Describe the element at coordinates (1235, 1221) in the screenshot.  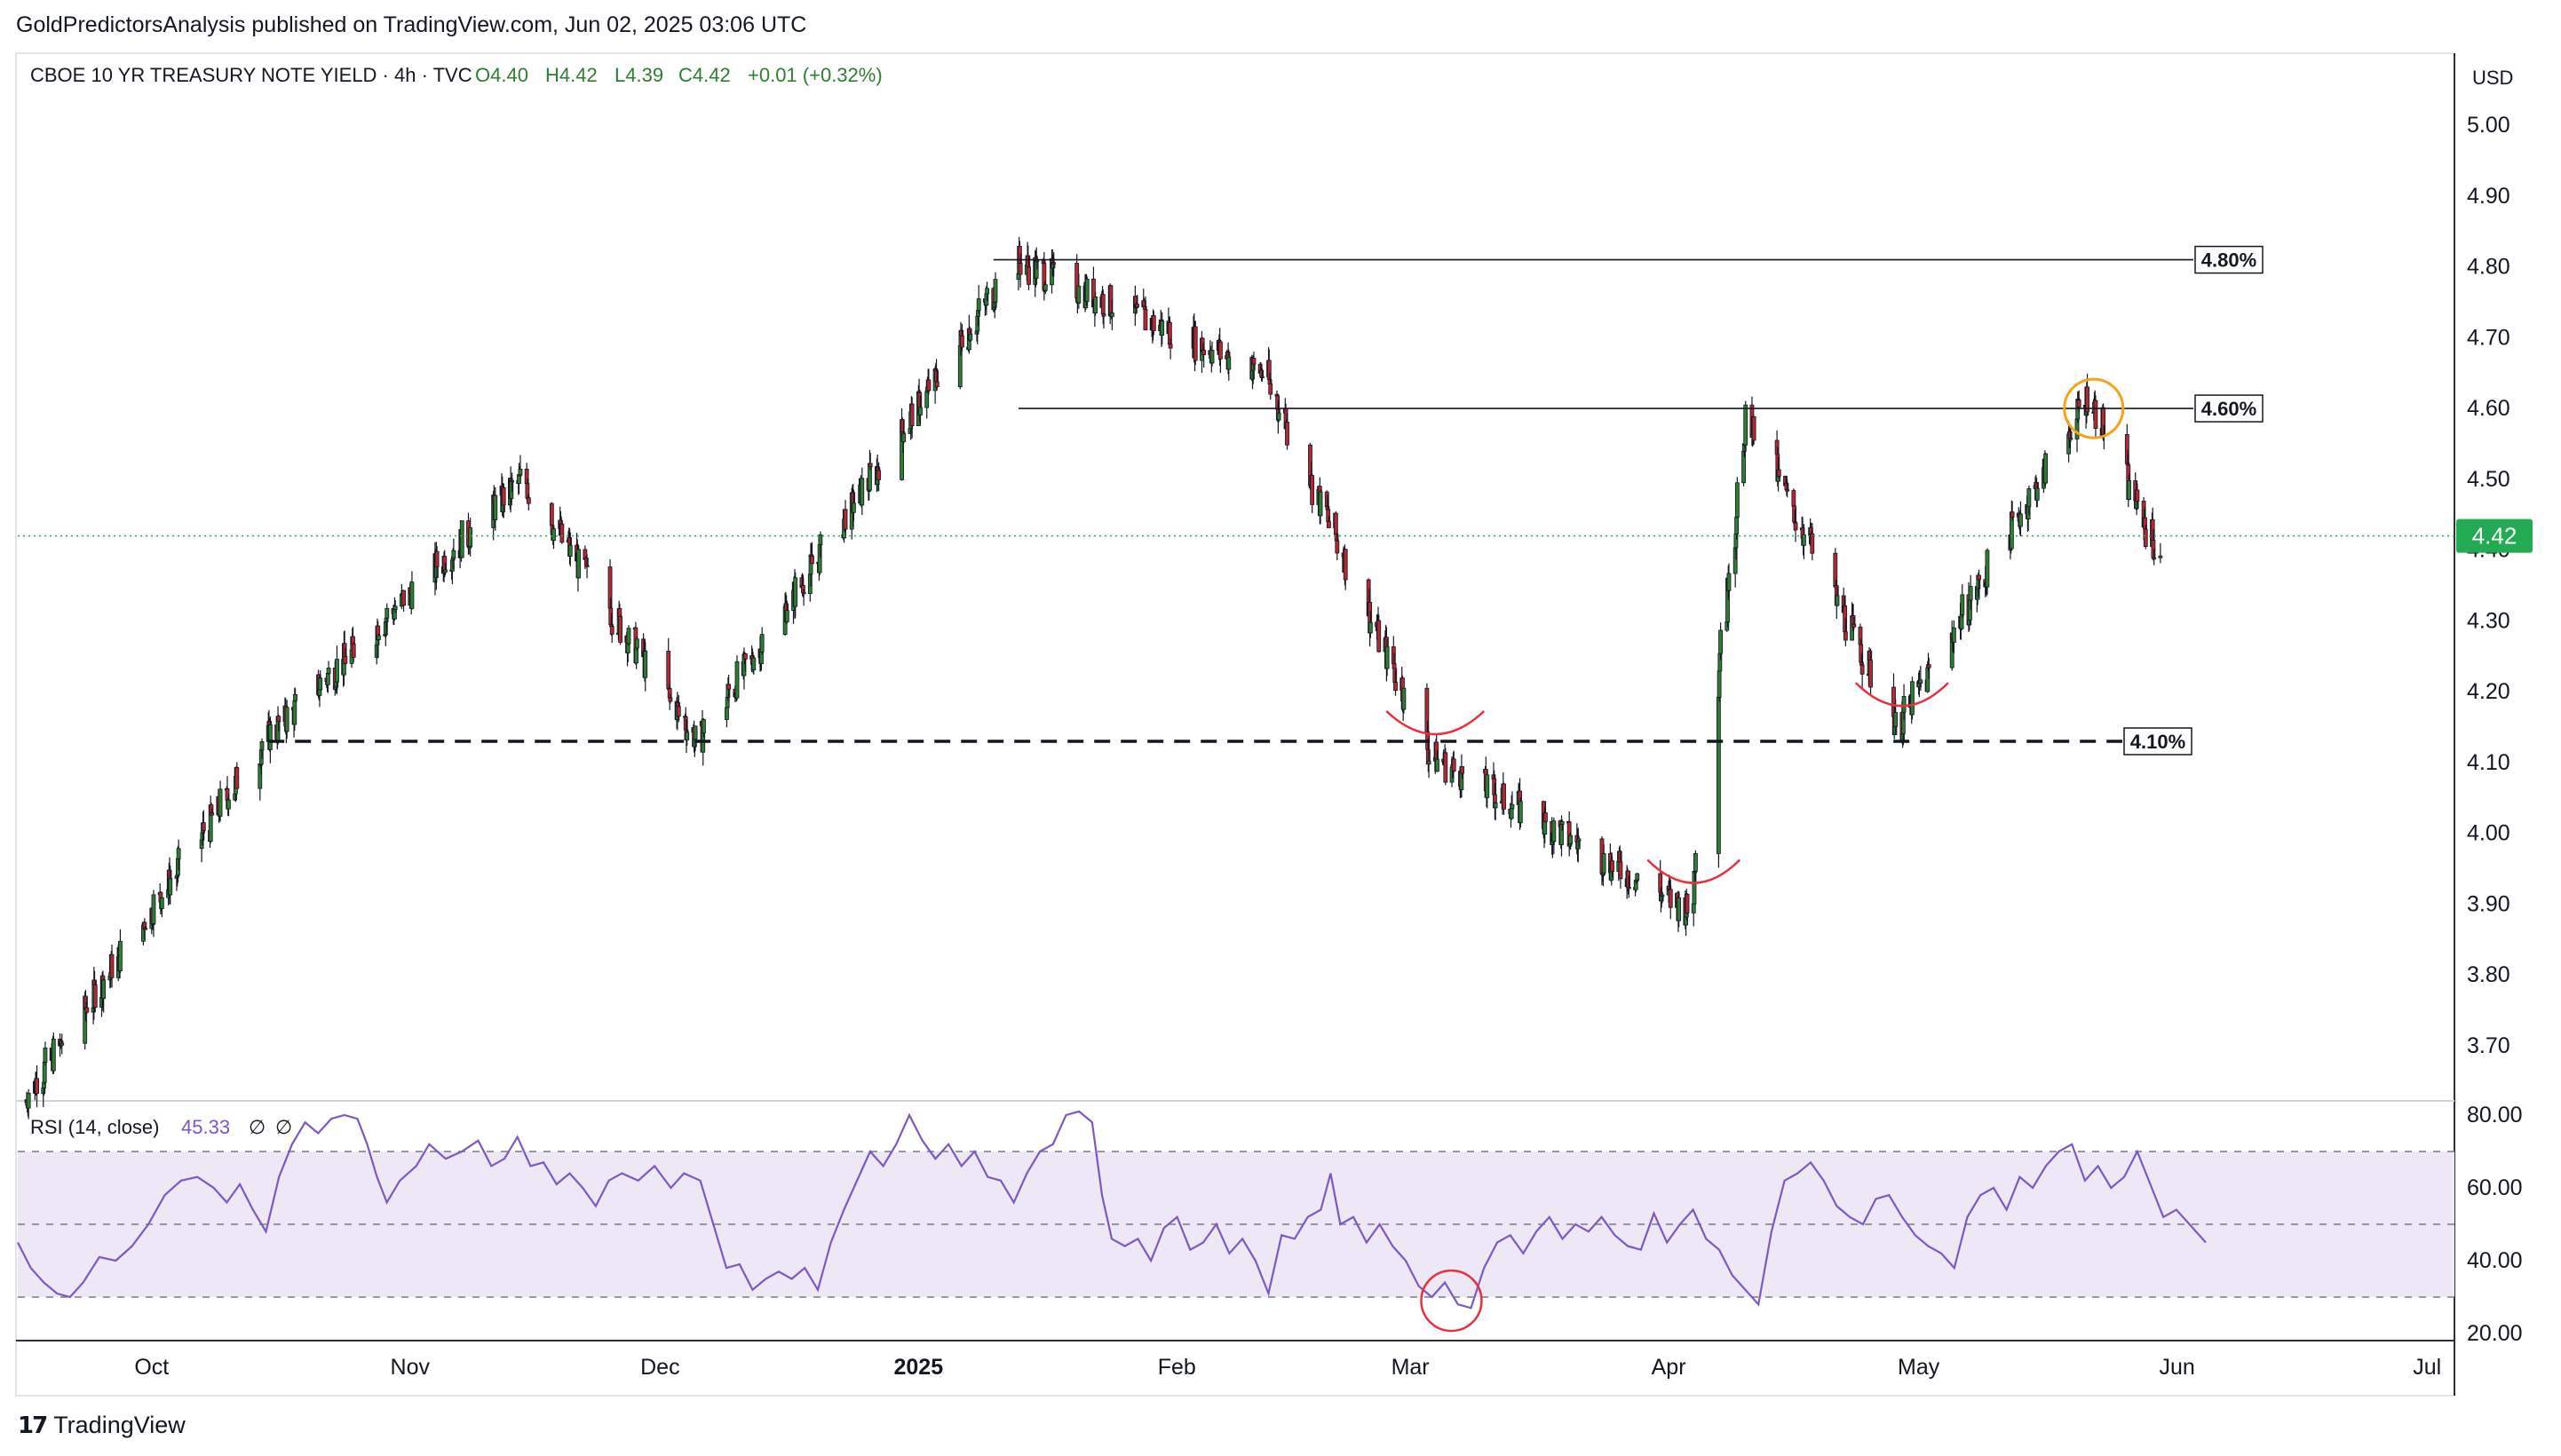
I see `rsi-pane` at that location.